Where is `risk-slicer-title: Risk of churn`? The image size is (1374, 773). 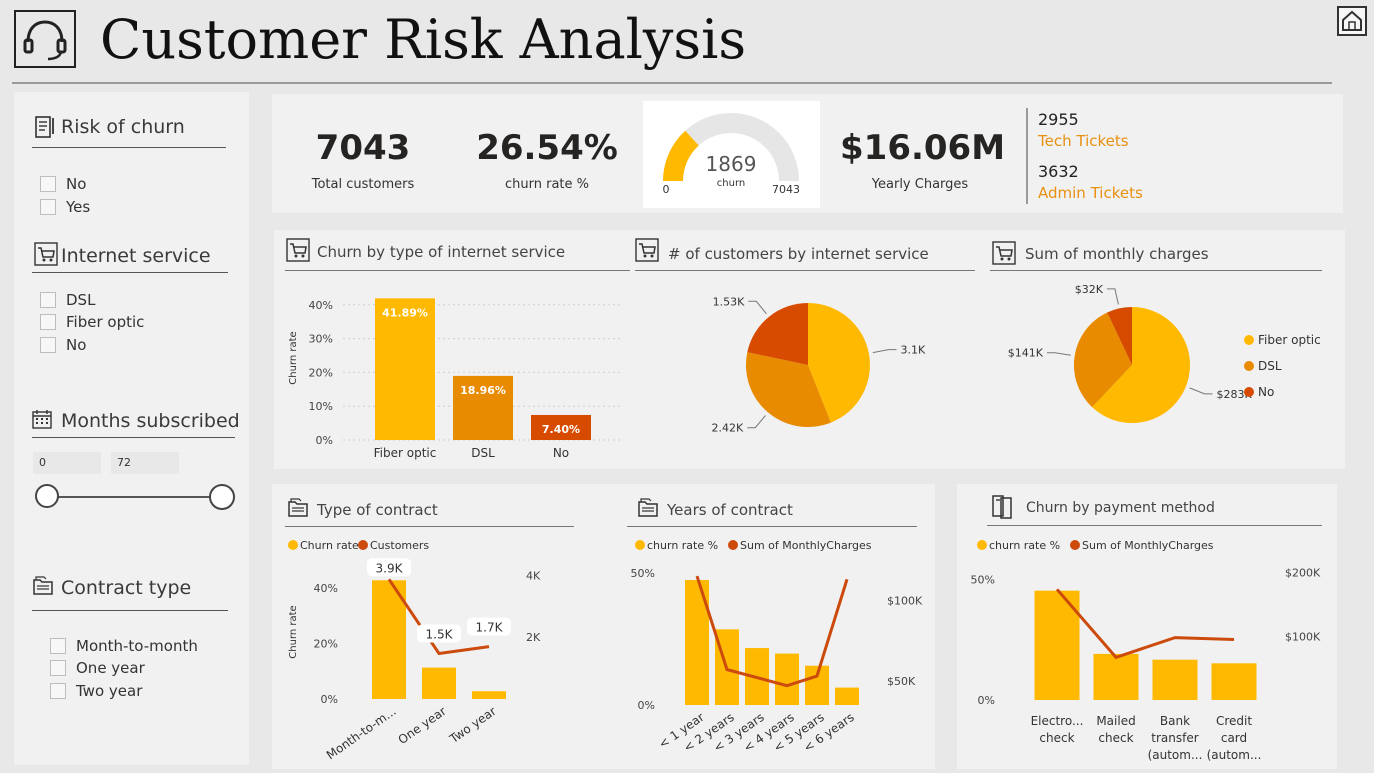 risk-slicer-title: Risk of churn is located at coordinates (123, 127).